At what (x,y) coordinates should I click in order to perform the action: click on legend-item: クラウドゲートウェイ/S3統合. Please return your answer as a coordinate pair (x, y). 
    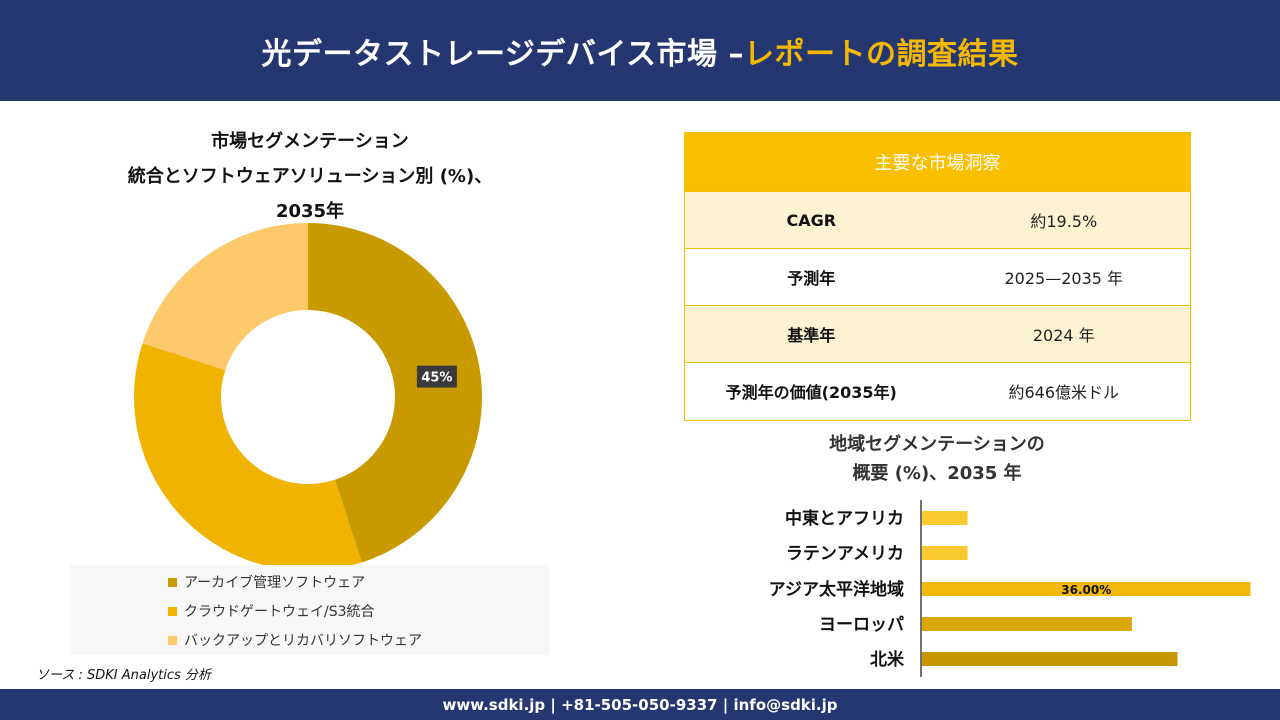
    Looking at the image, I should click on (271, 611).